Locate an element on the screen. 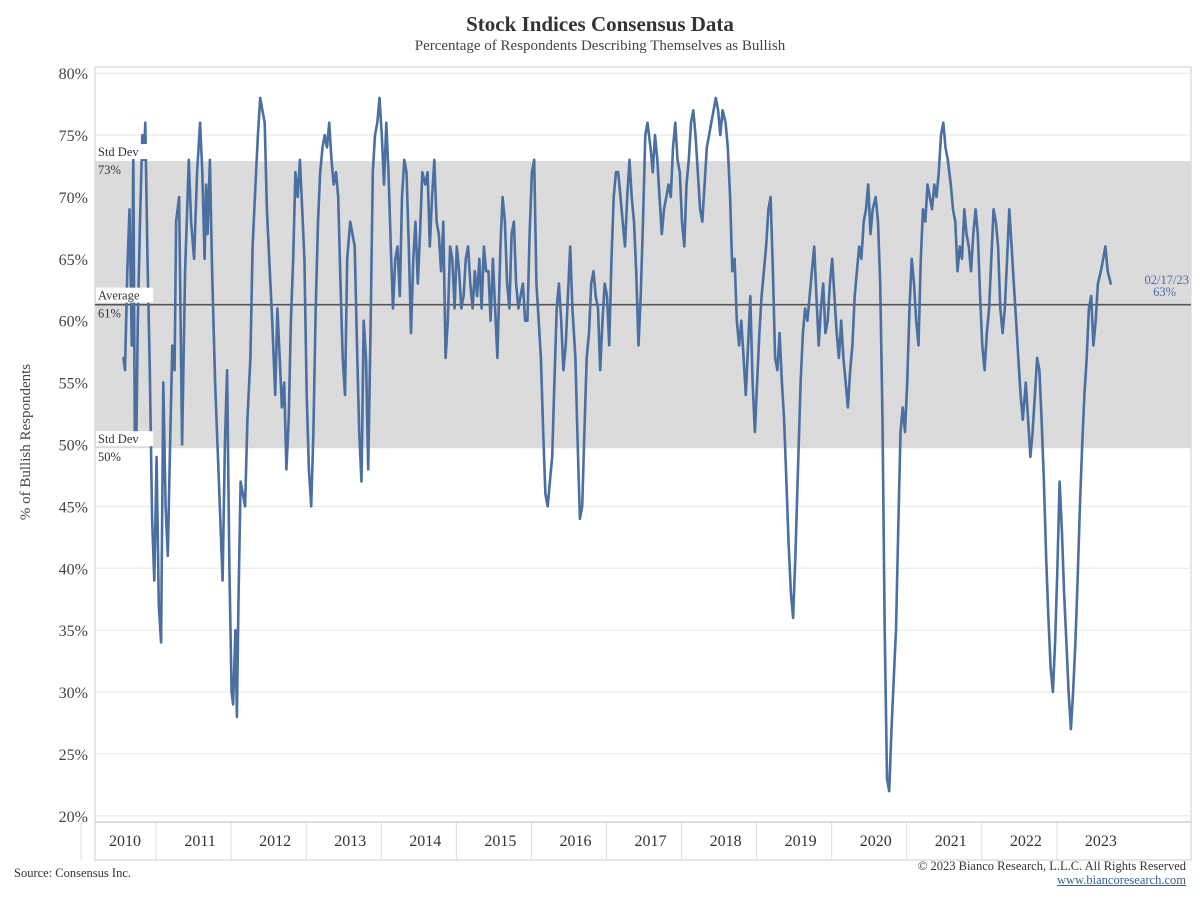 The image size is (1200, 900). x-tick-label: 2018 is located at coordinates (726, 841).